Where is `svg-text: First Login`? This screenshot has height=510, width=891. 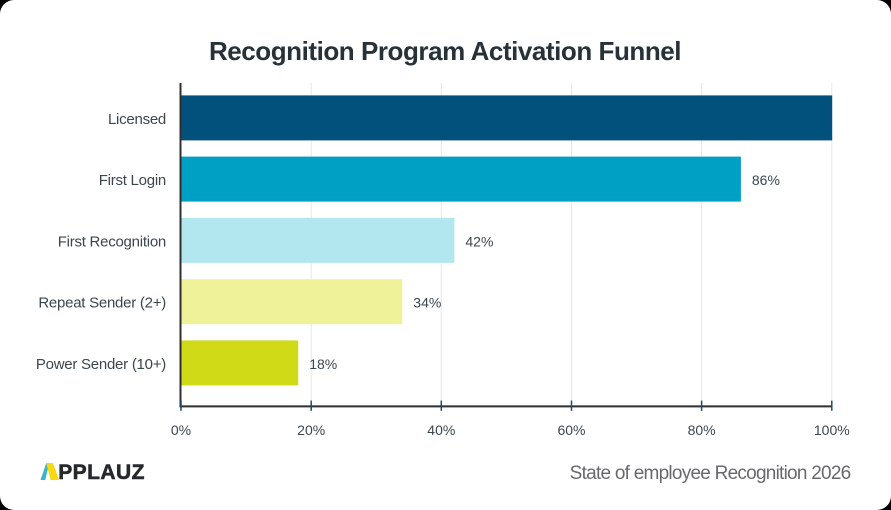
svg-text: First Login is located at coordinates (132, 180).